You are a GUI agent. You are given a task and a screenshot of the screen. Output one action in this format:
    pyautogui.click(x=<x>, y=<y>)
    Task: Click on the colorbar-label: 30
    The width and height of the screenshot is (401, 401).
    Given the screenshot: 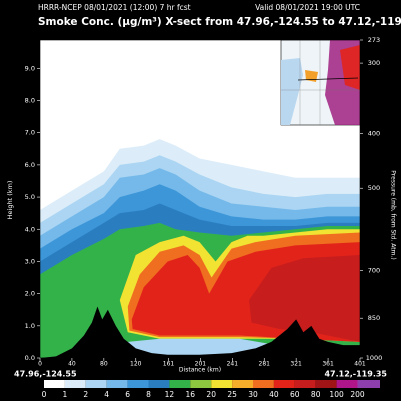 What is the action you would take?
    pyautogui.click(x=253, y=394)
    